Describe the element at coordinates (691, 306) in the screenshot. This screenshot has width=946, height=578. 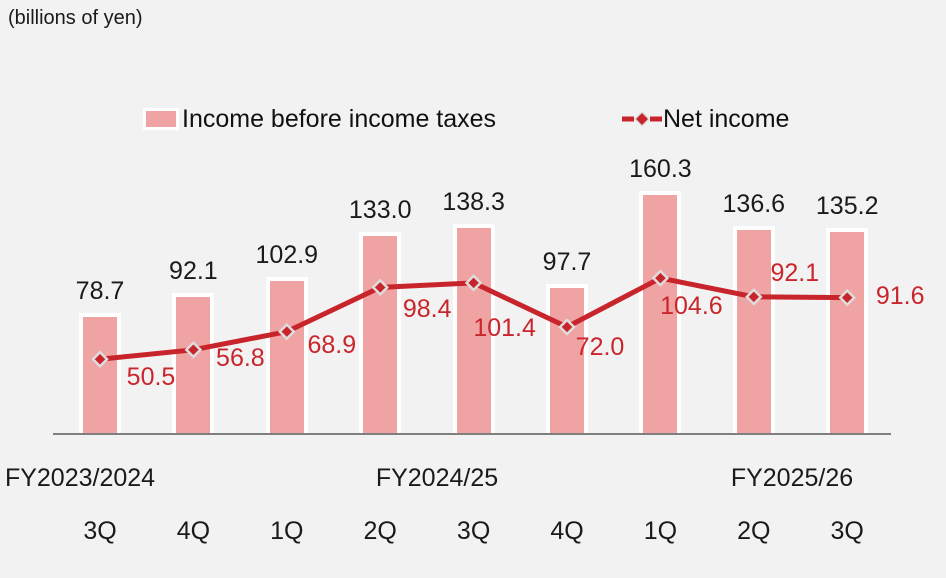
I see `line-value-label: 104.6` at that location.